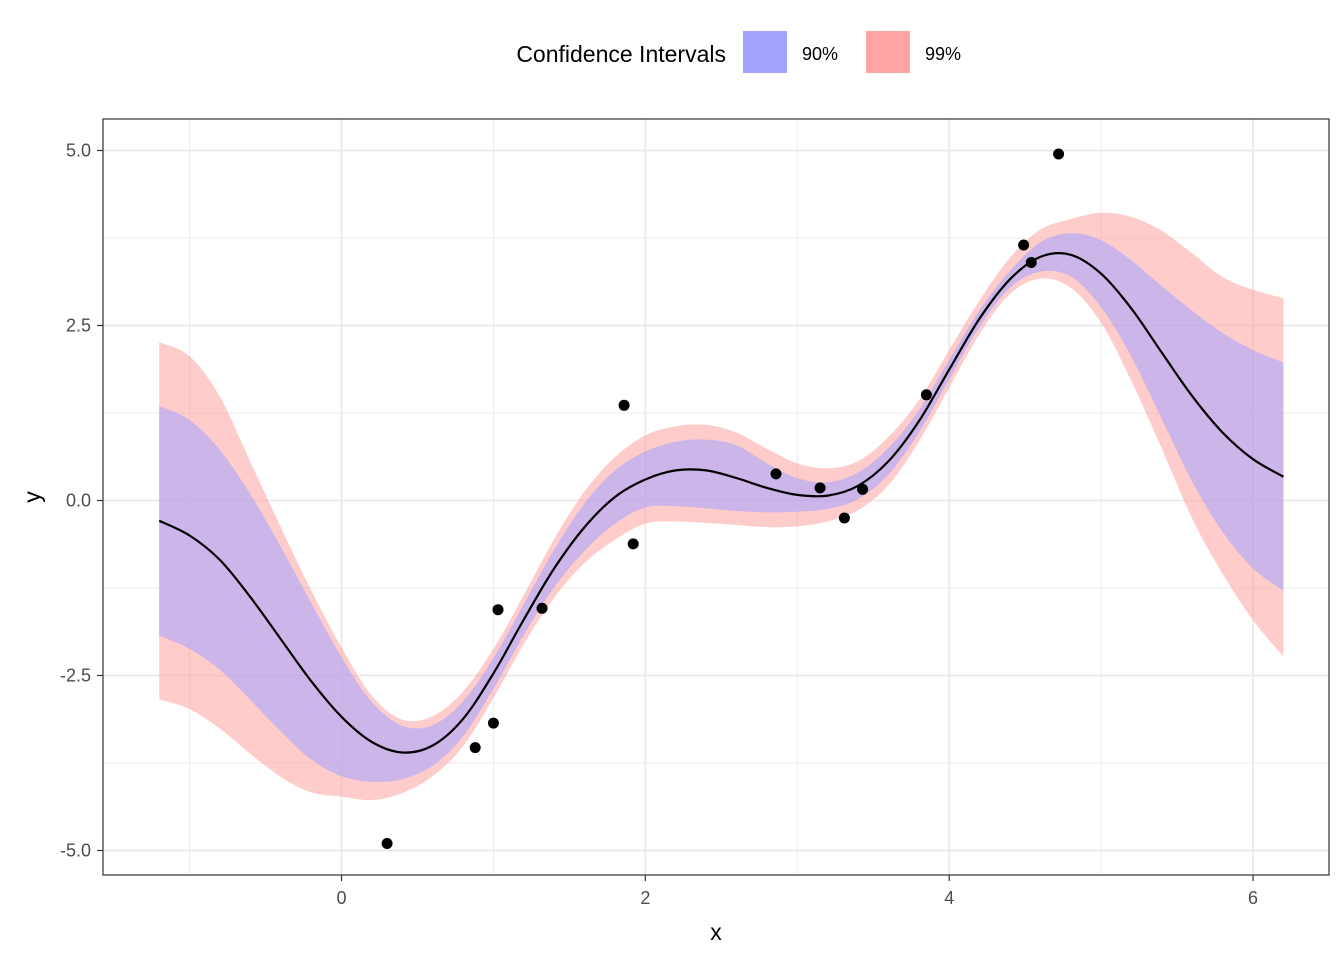  I want to click on y-tick-label: 2.5, so click(78, 326).